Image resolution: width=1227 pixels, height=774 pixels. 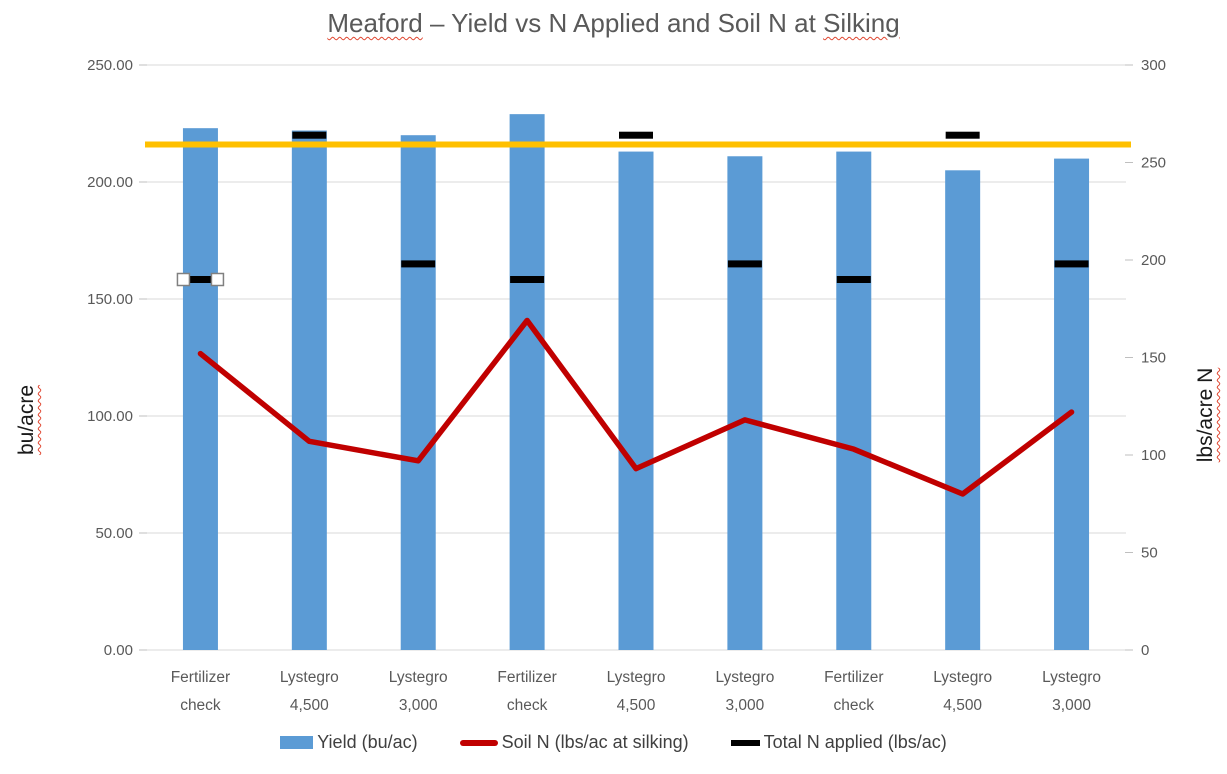 I want to click on left-axis-tick-label: 50.00, so click(x=114, y=533).